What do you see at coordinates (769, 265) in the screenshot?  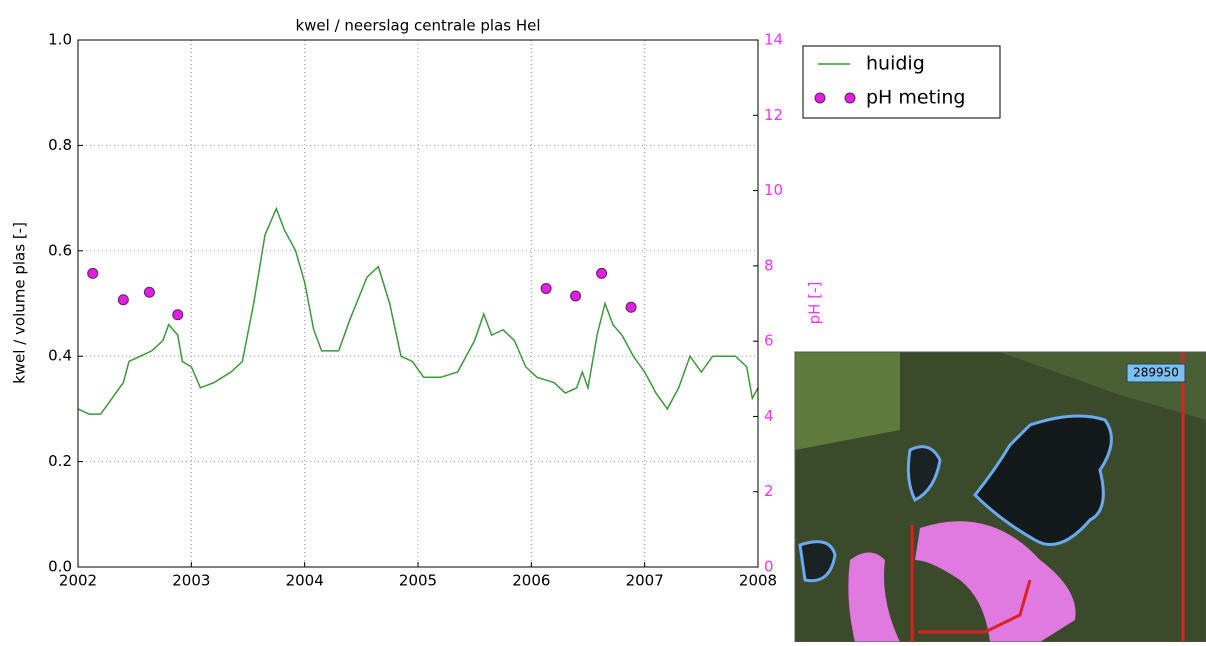 I see `y2-tick-label: 8` at bounding box center [769, 265].